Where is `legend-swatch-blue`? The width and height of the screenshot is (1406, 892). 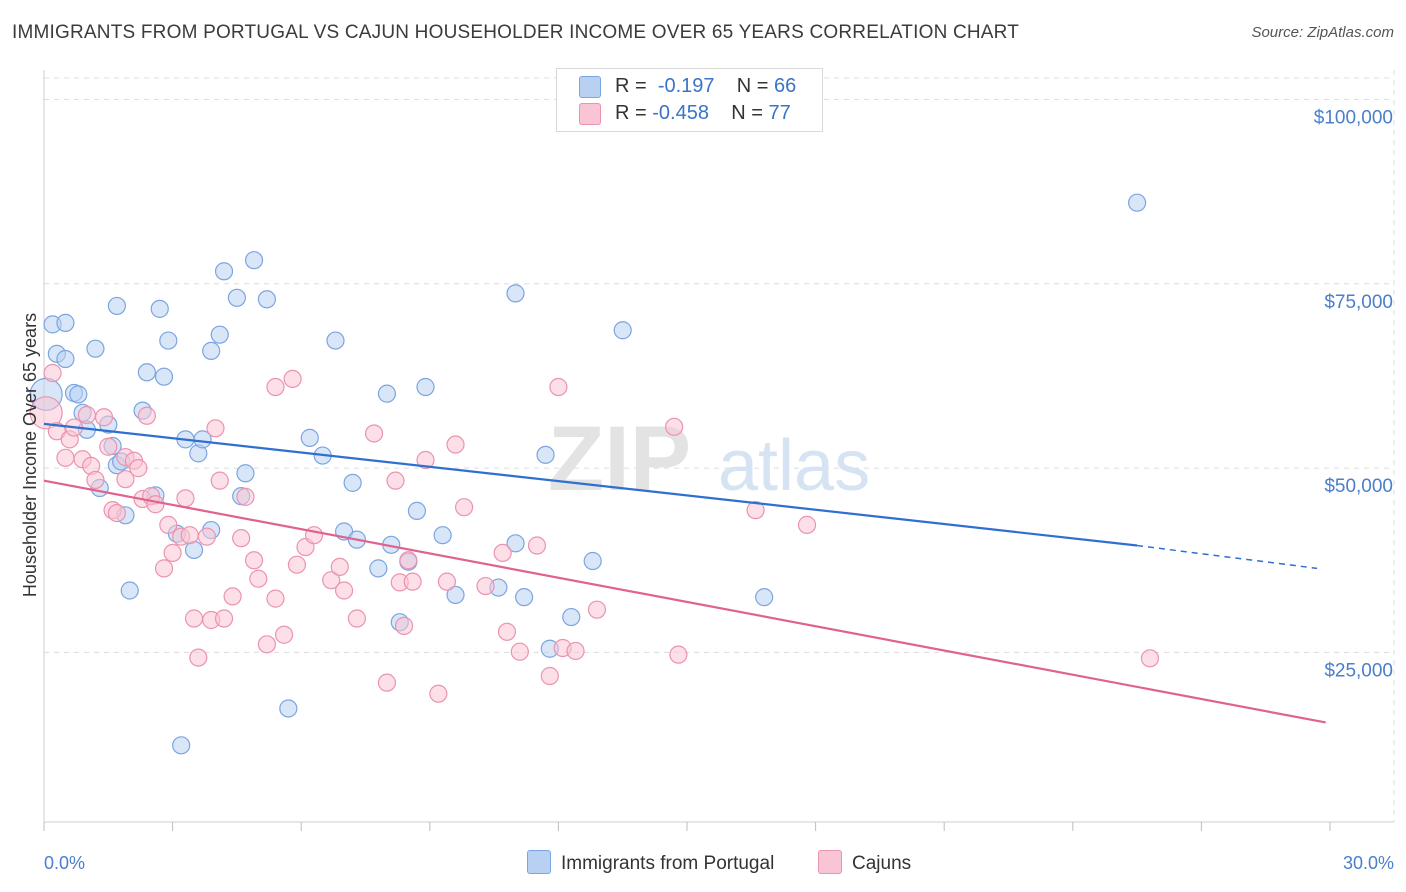
legend-swatch-blue is located at coordinates (590, 86).